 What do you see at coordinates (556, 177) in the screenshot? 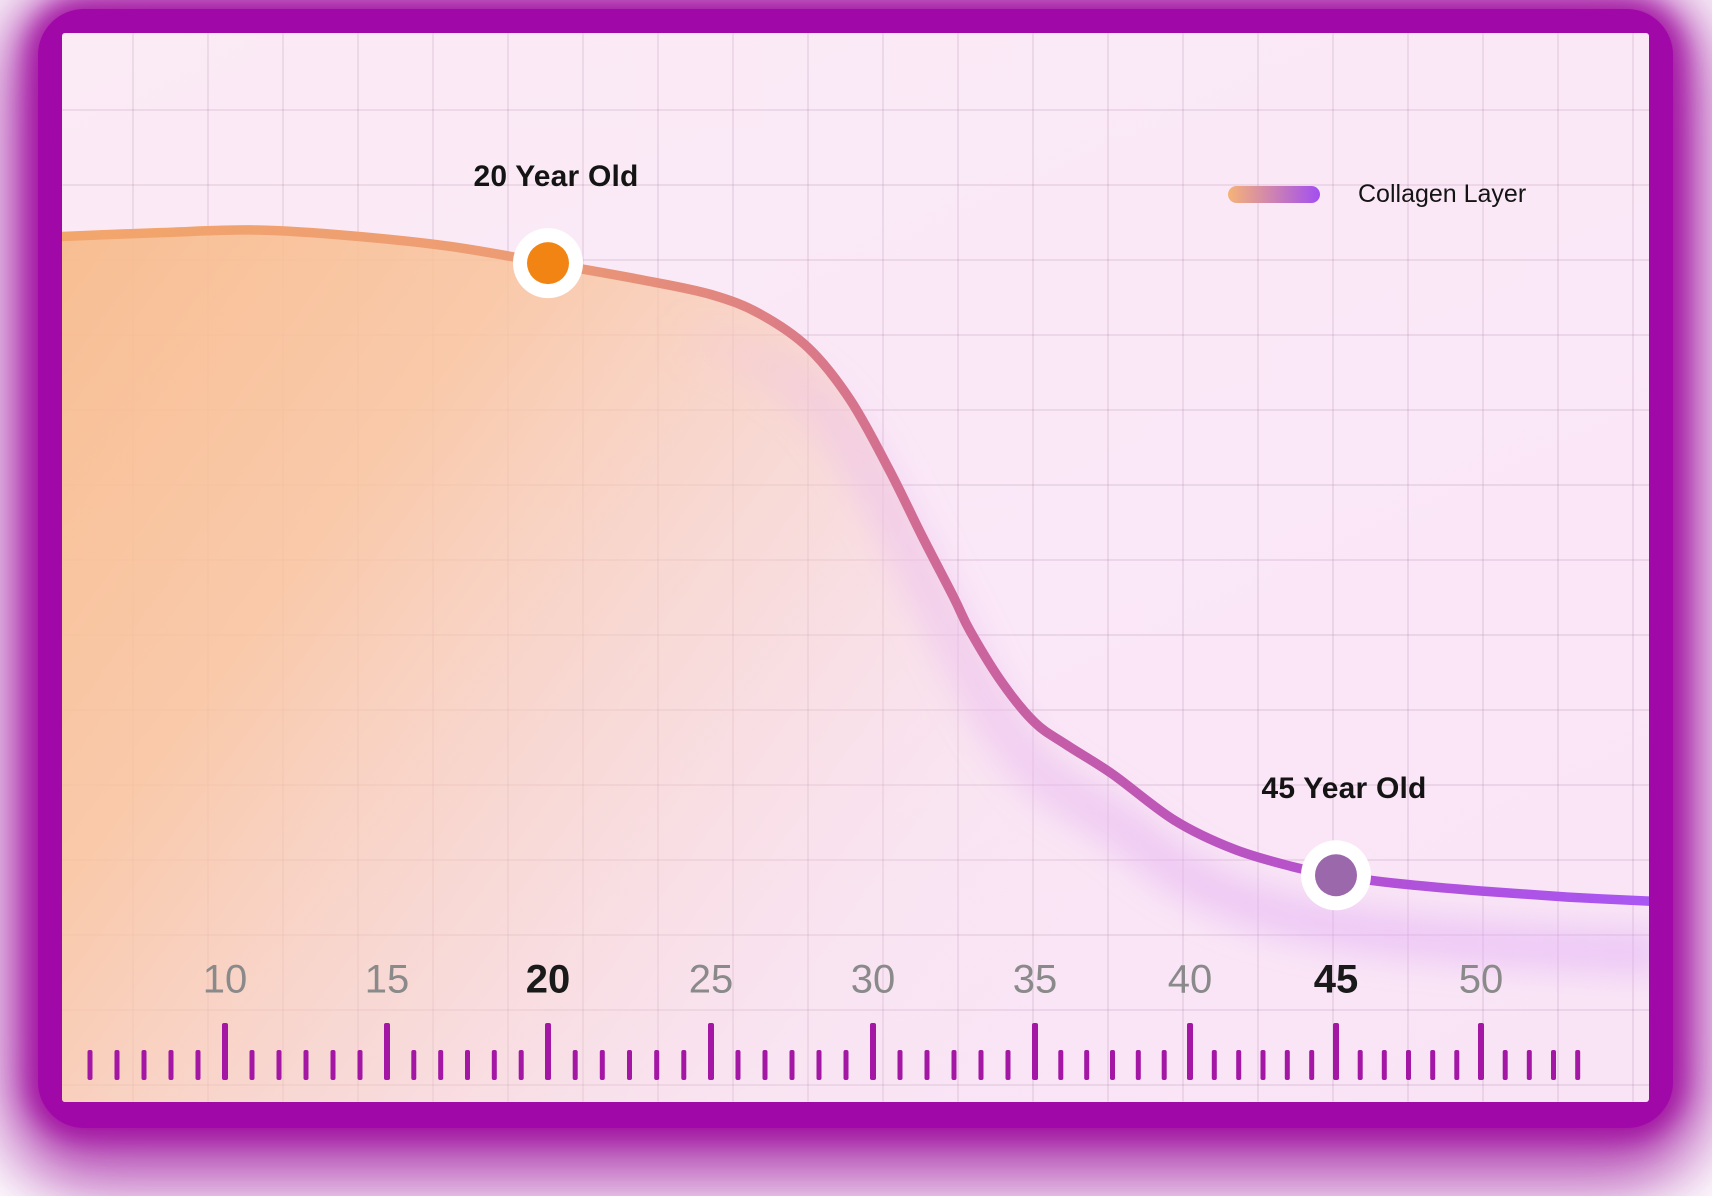
I see `annotation-20-year-old: 20 Year Old` at bounding box center [556, 177].